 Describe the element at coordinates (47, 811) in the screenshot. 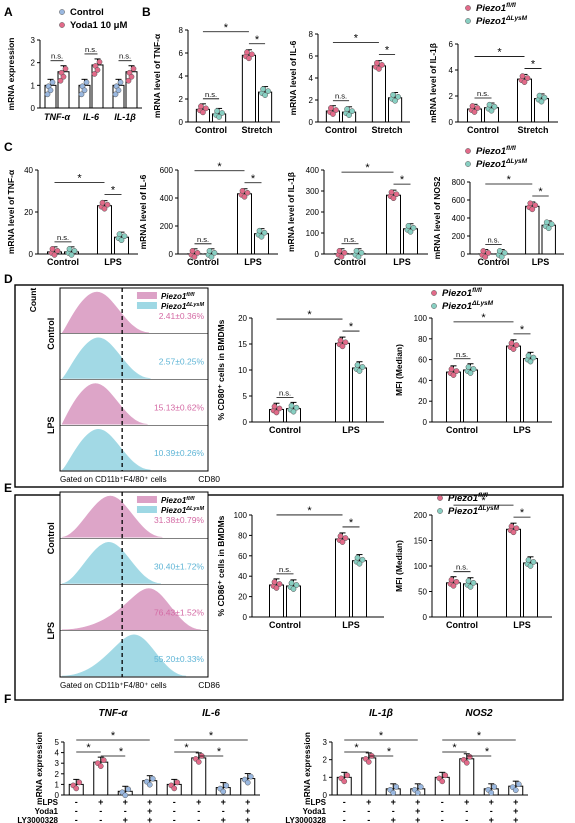

I see `treatment-label: Yoda1` at that location.